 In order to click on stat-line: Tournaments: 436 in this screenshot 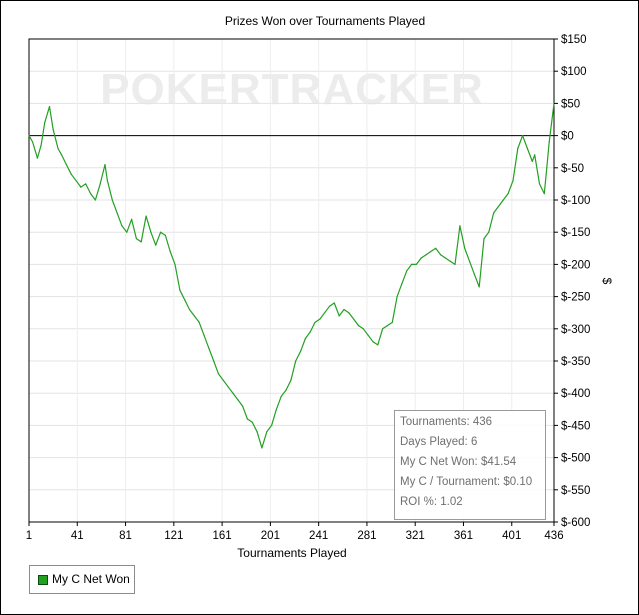, I will do `click(446, 422)`.